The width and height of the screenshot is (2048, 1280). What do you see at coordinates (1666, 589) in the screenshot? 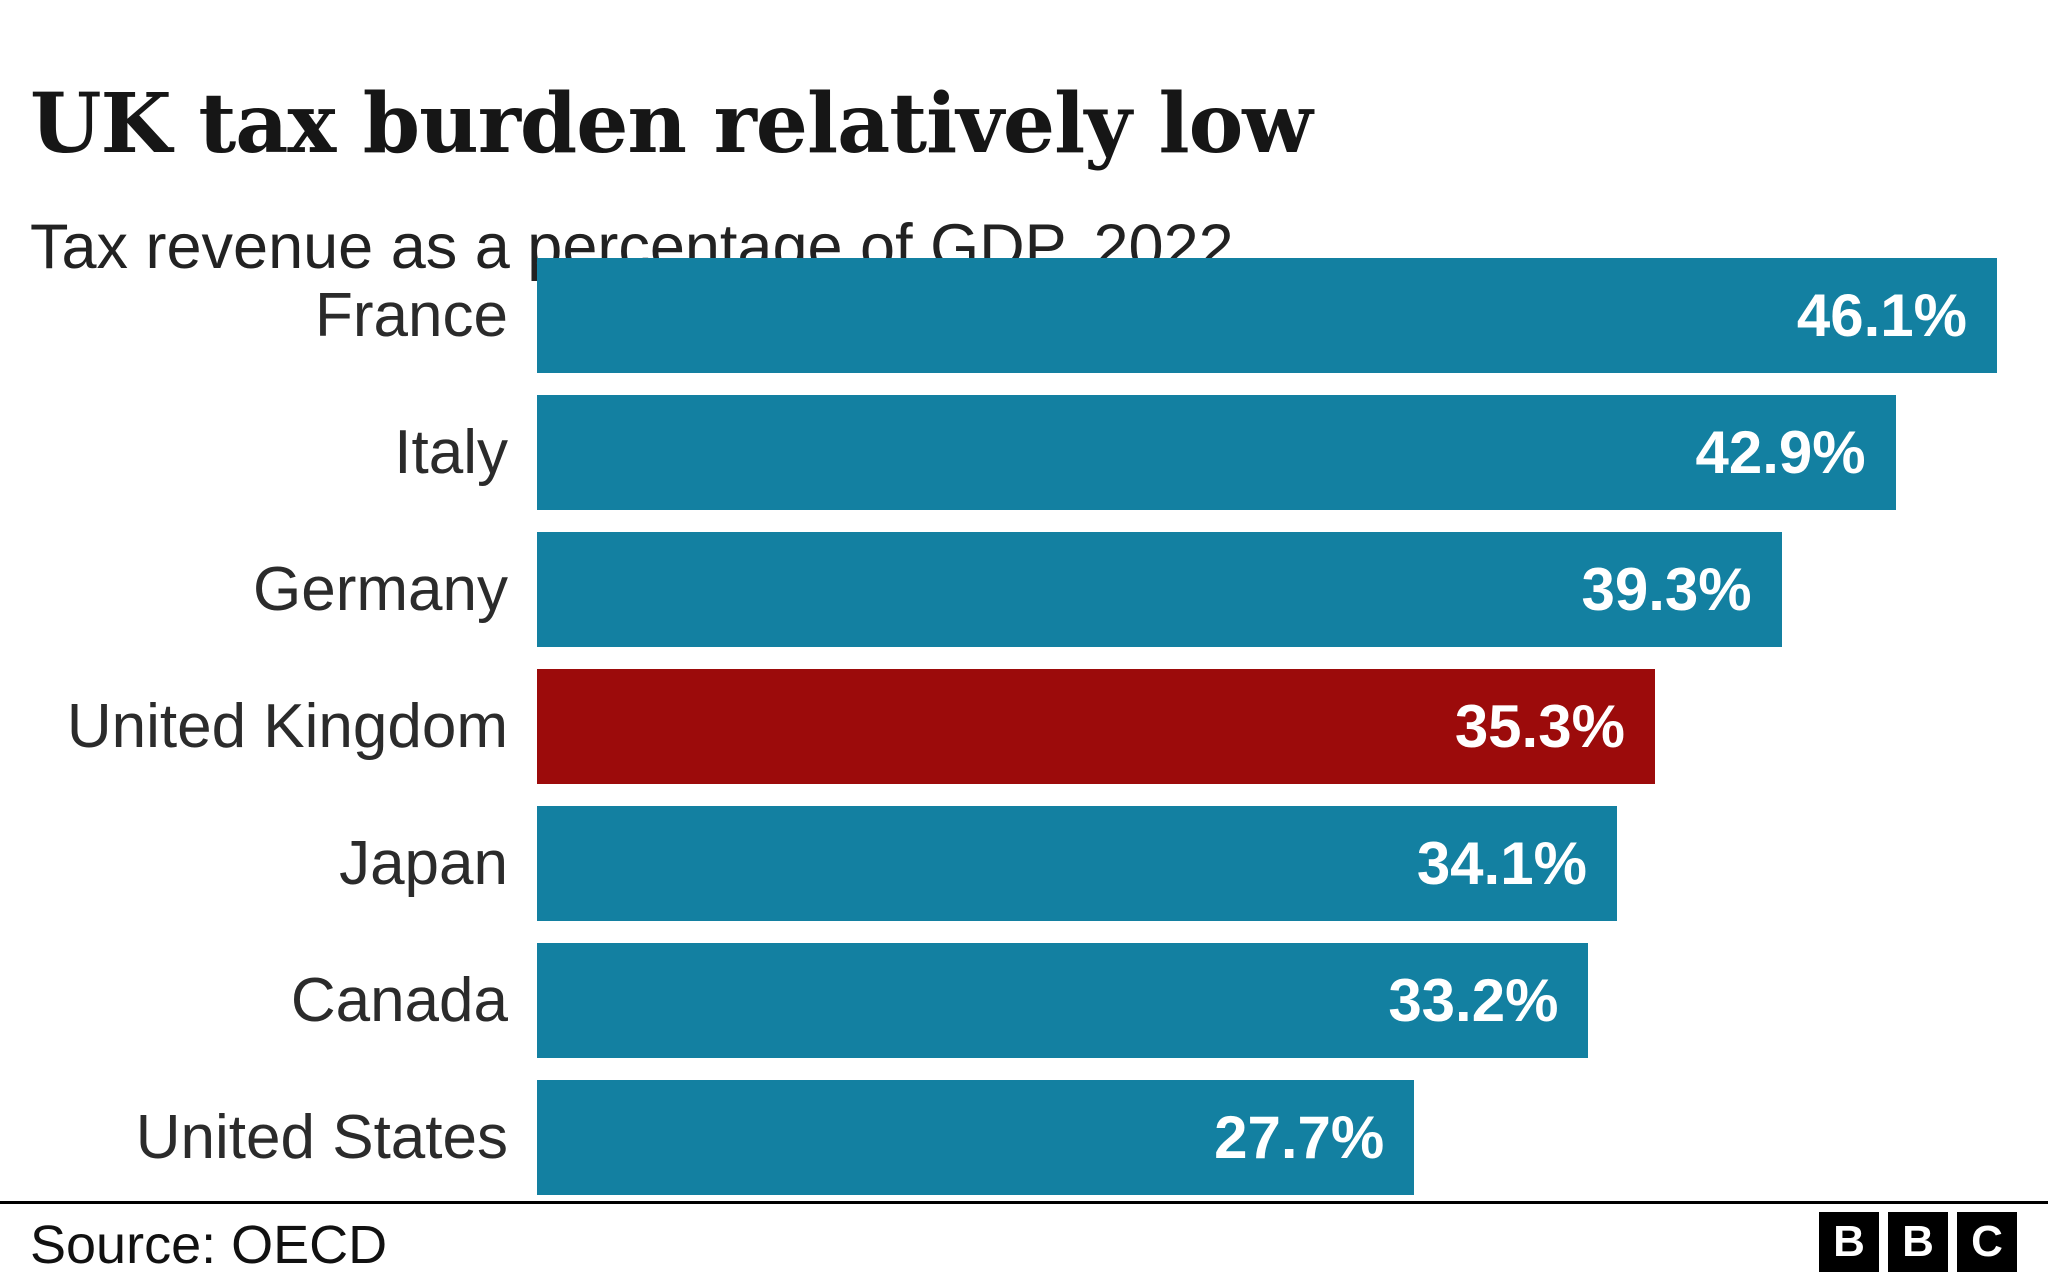
I see `value-label: 39.3%` at bounding box center [1666, 589].